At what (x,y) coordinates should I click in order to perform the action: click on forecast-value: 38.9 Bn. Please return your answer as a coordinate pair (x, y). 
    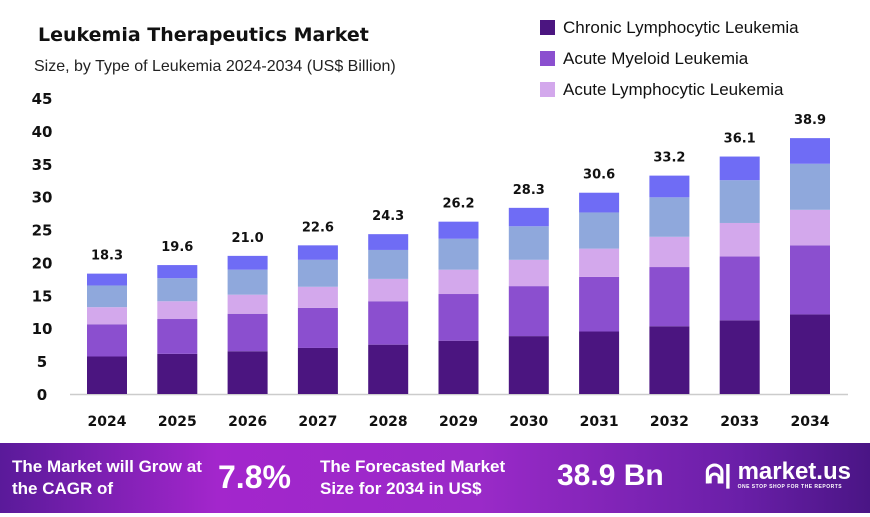
    Looking at the image, I should click on (610, 475).